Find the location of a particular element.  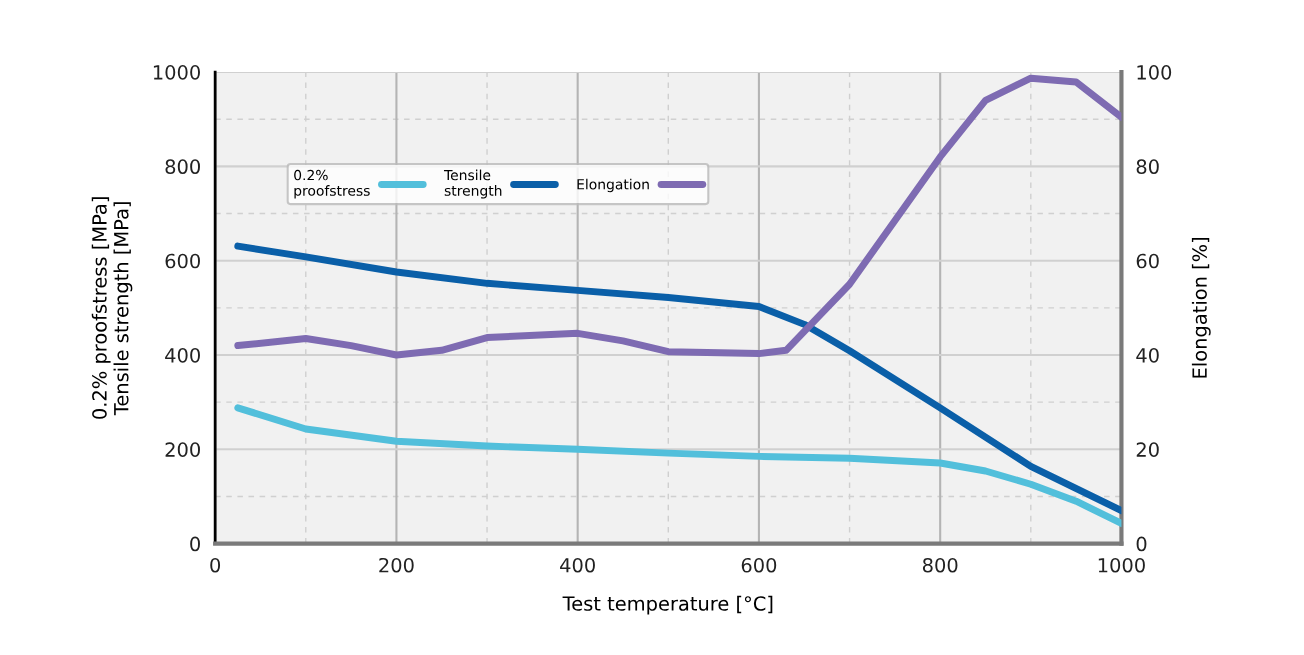

legend-label: Elongation is located at coordinates (613, 185).